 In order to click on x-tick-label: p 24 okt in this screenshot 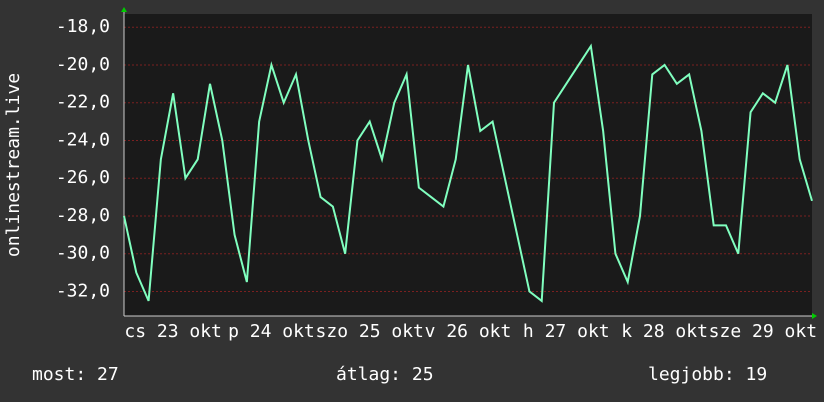, I will do `click(271, 331)`.